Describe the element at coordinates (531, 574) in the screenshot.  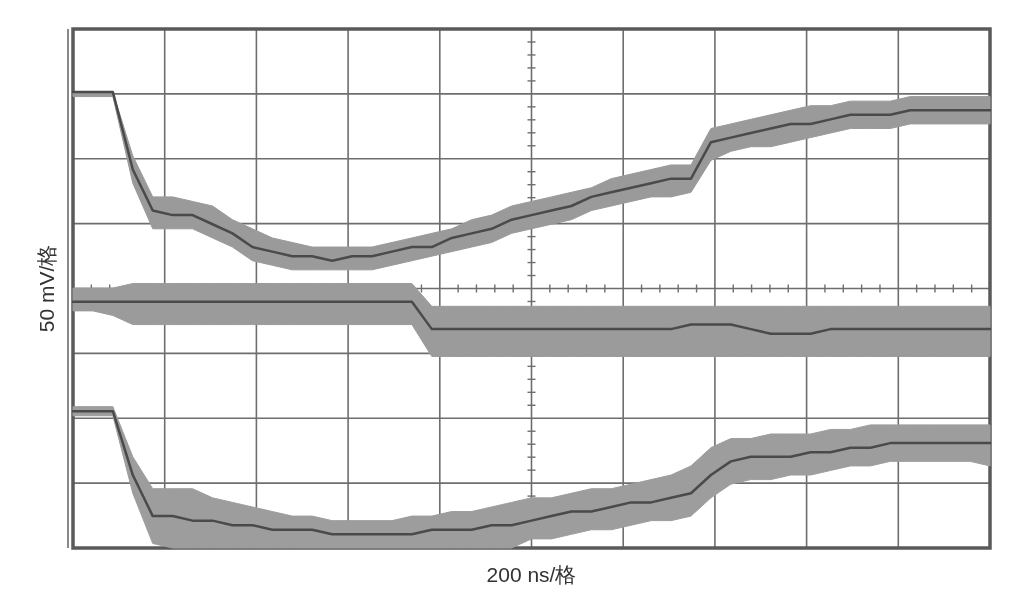
I see `x-axis-title: 200 ns/格` at that location.